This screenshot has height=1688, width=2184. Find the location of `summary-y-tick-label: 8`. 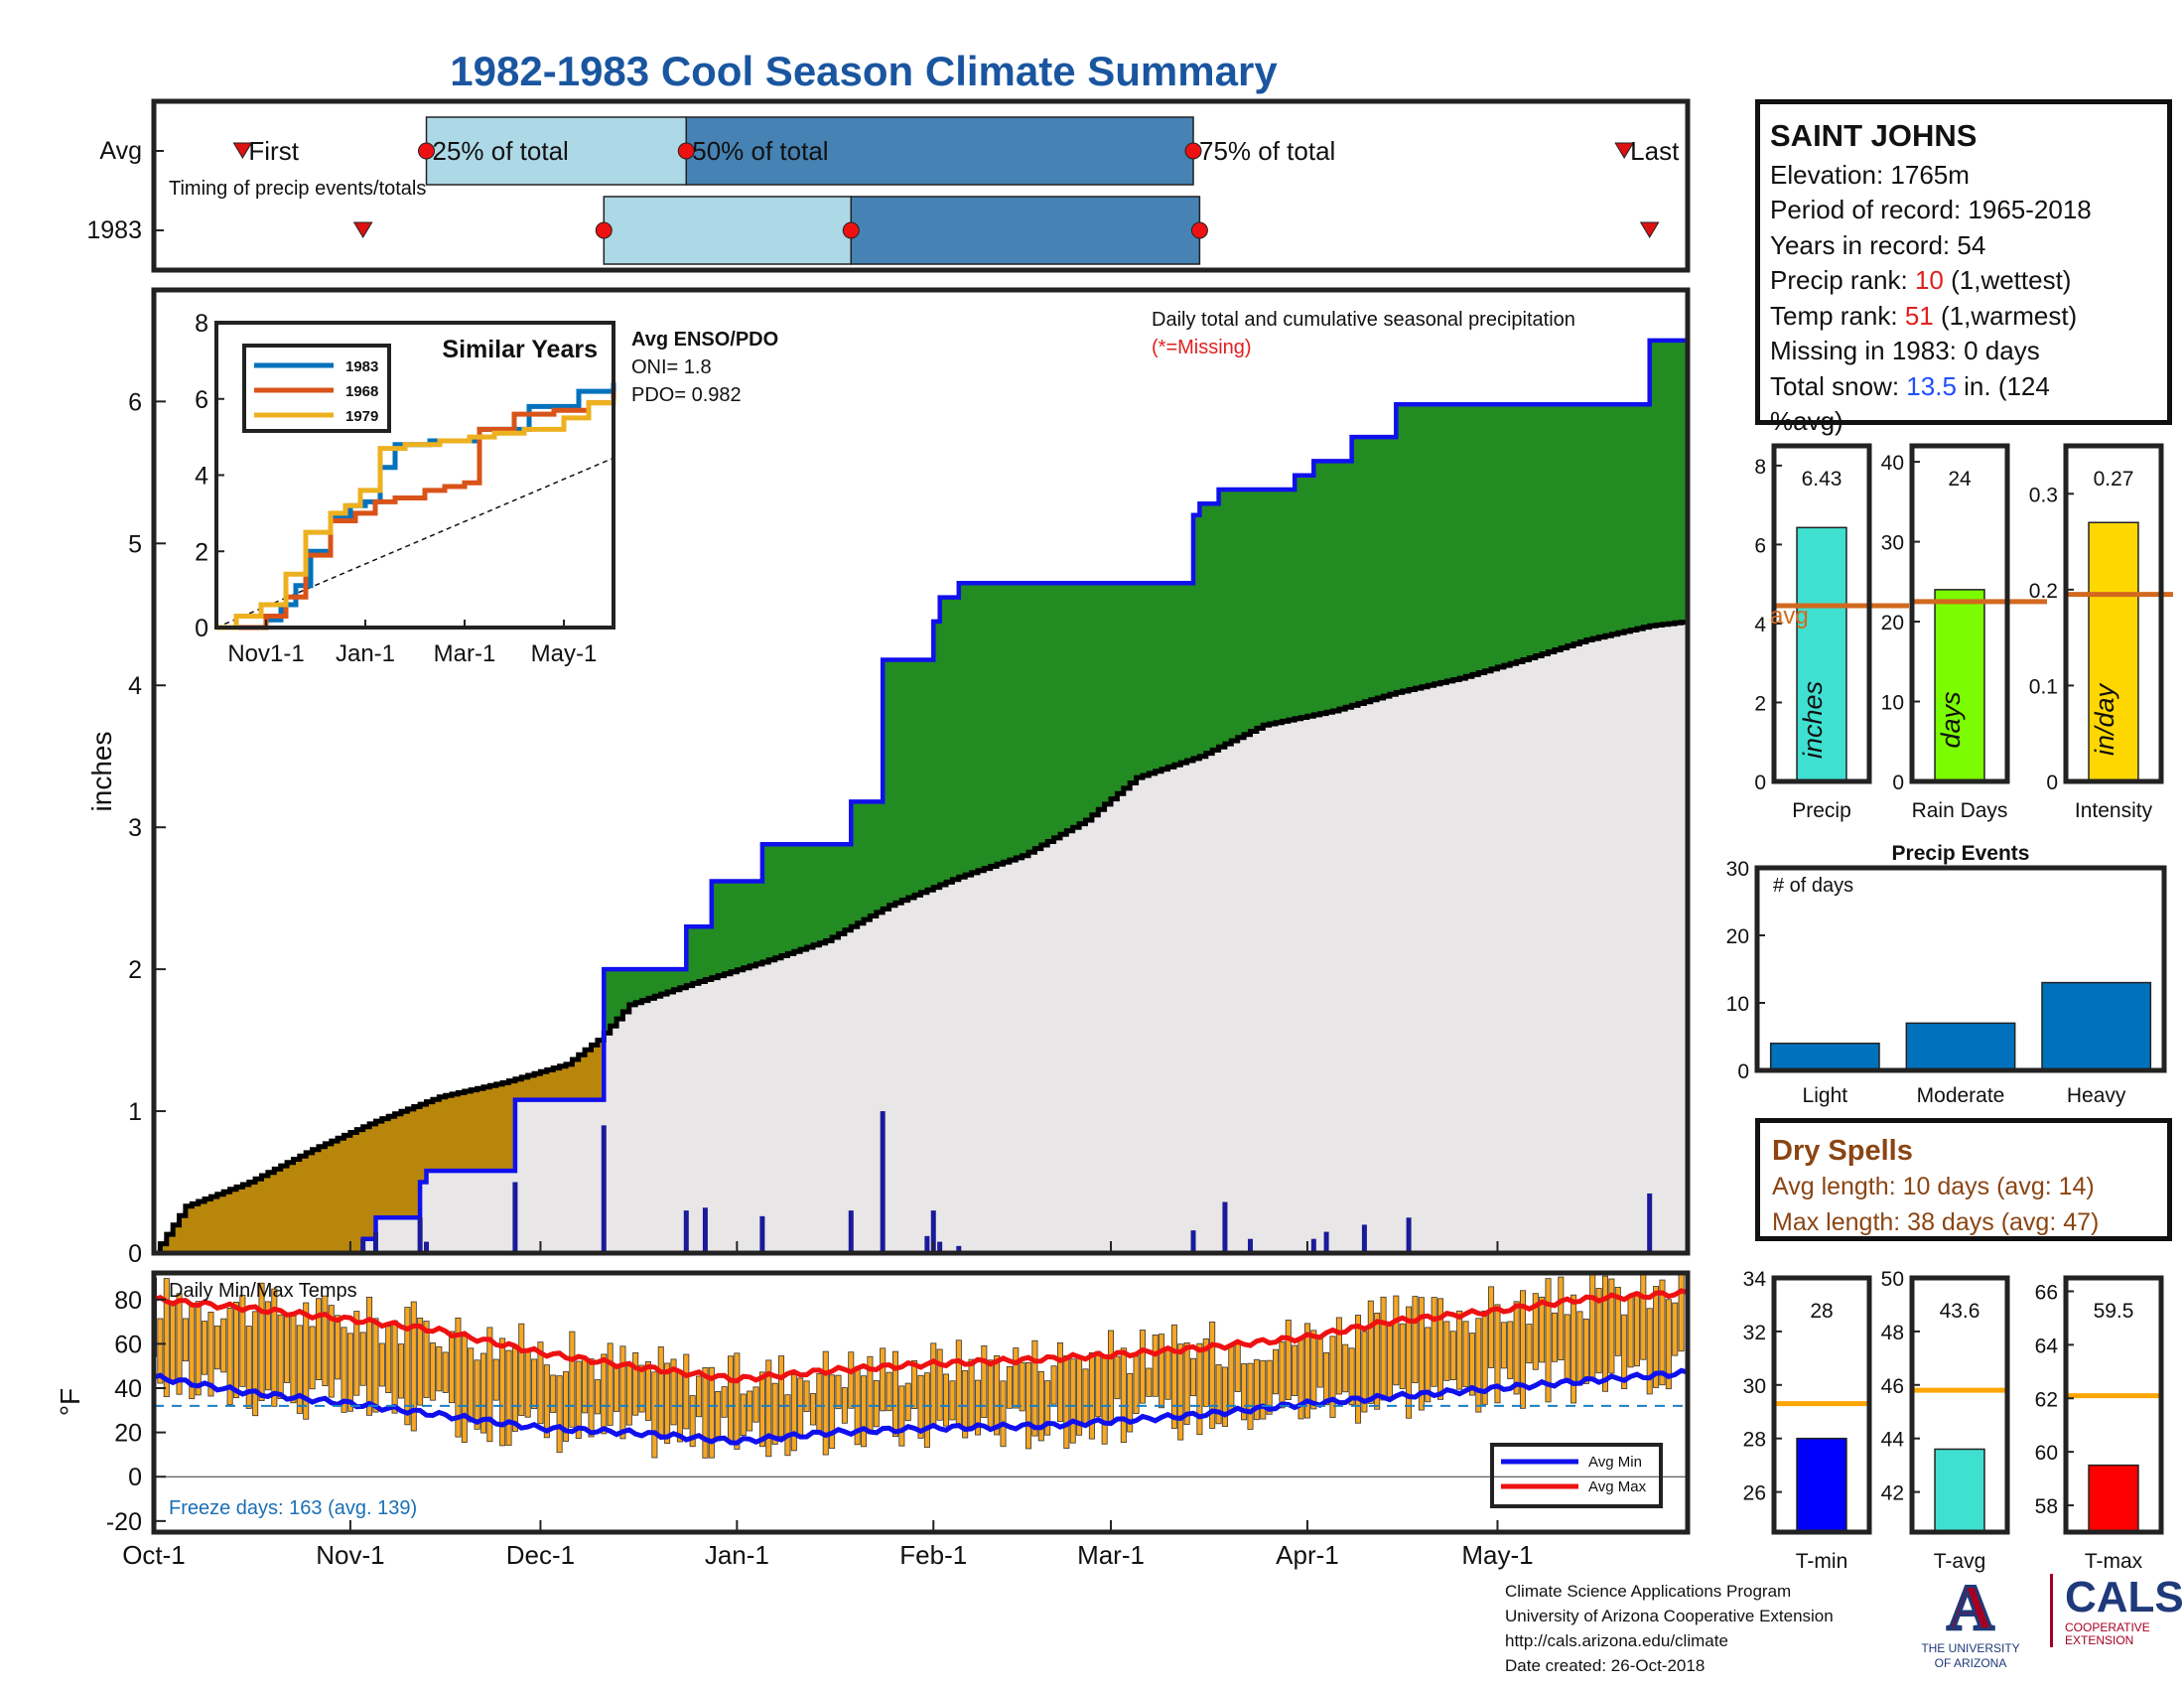

summary-y-tick-label: 8 is located at coordinates (1760, 467).